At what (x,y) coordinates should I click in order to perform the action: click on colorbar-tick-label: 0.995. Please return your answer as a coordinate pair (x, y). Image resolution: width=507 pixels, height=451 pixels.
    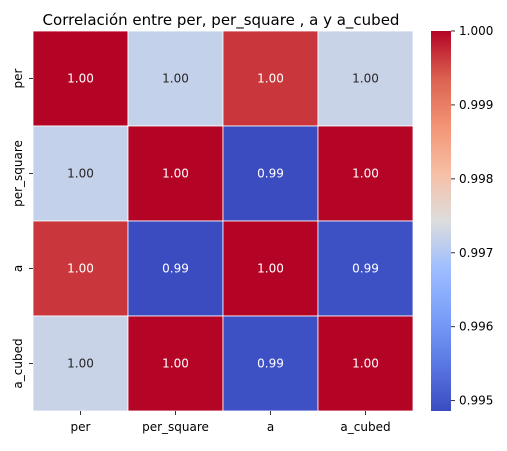
    Looking at the image, I should click on (476, 401).